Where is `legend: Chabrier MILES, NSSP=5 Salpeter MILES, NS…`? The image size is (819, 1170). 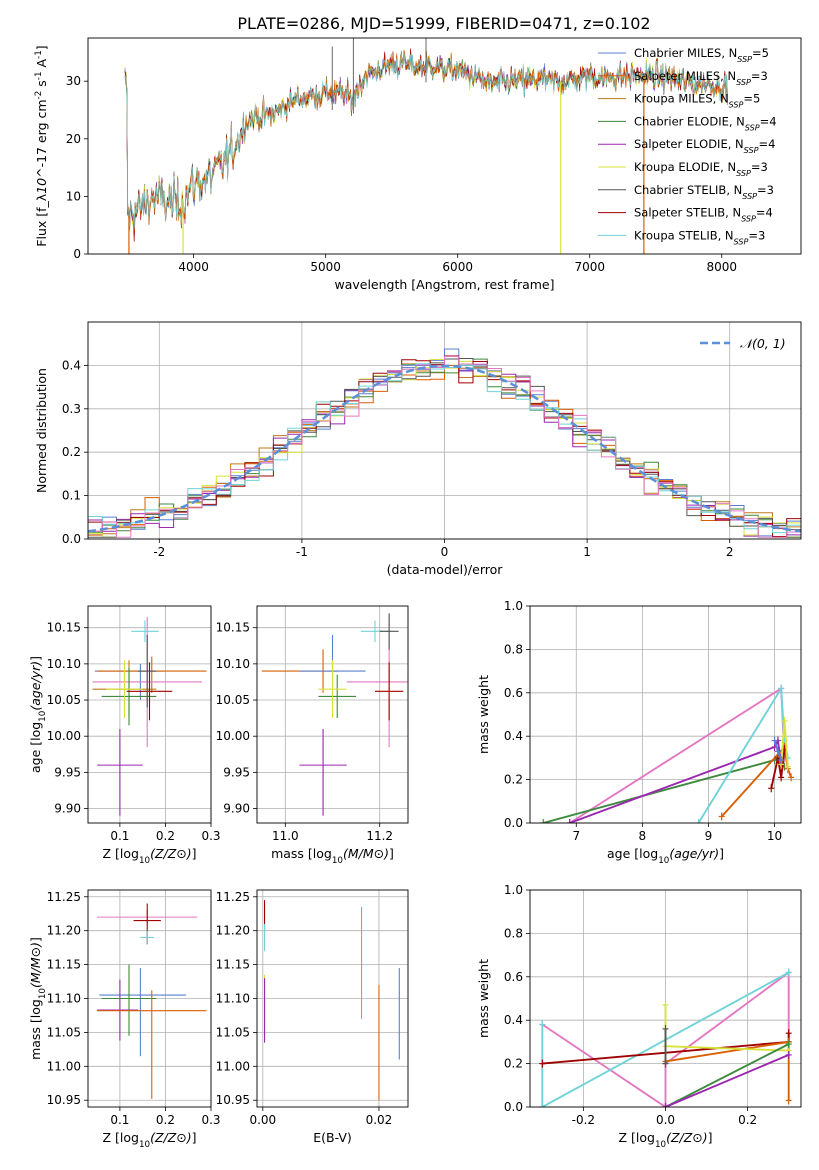 legend: Chabrier MILES, NSSP=5 Salpeter MILES, NS… is located at coordinates (687, 146).